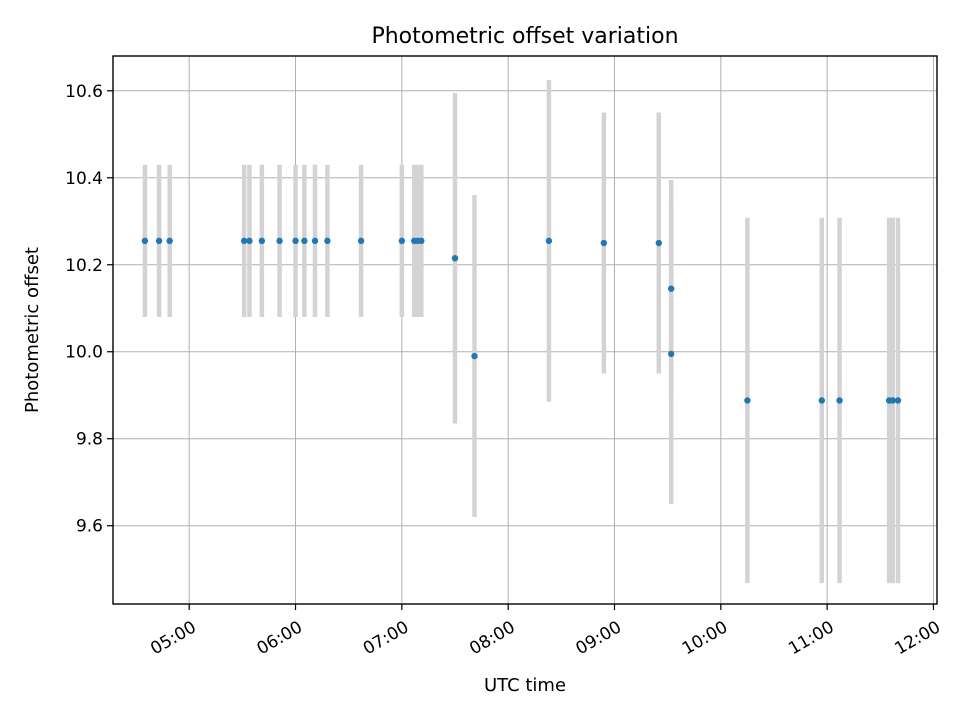 The image size is (960, 720). What do you see at coordinates (89, 440) in the screenshot?
I see `y-tick-label: 9.8` at bounding box center [89, 440].